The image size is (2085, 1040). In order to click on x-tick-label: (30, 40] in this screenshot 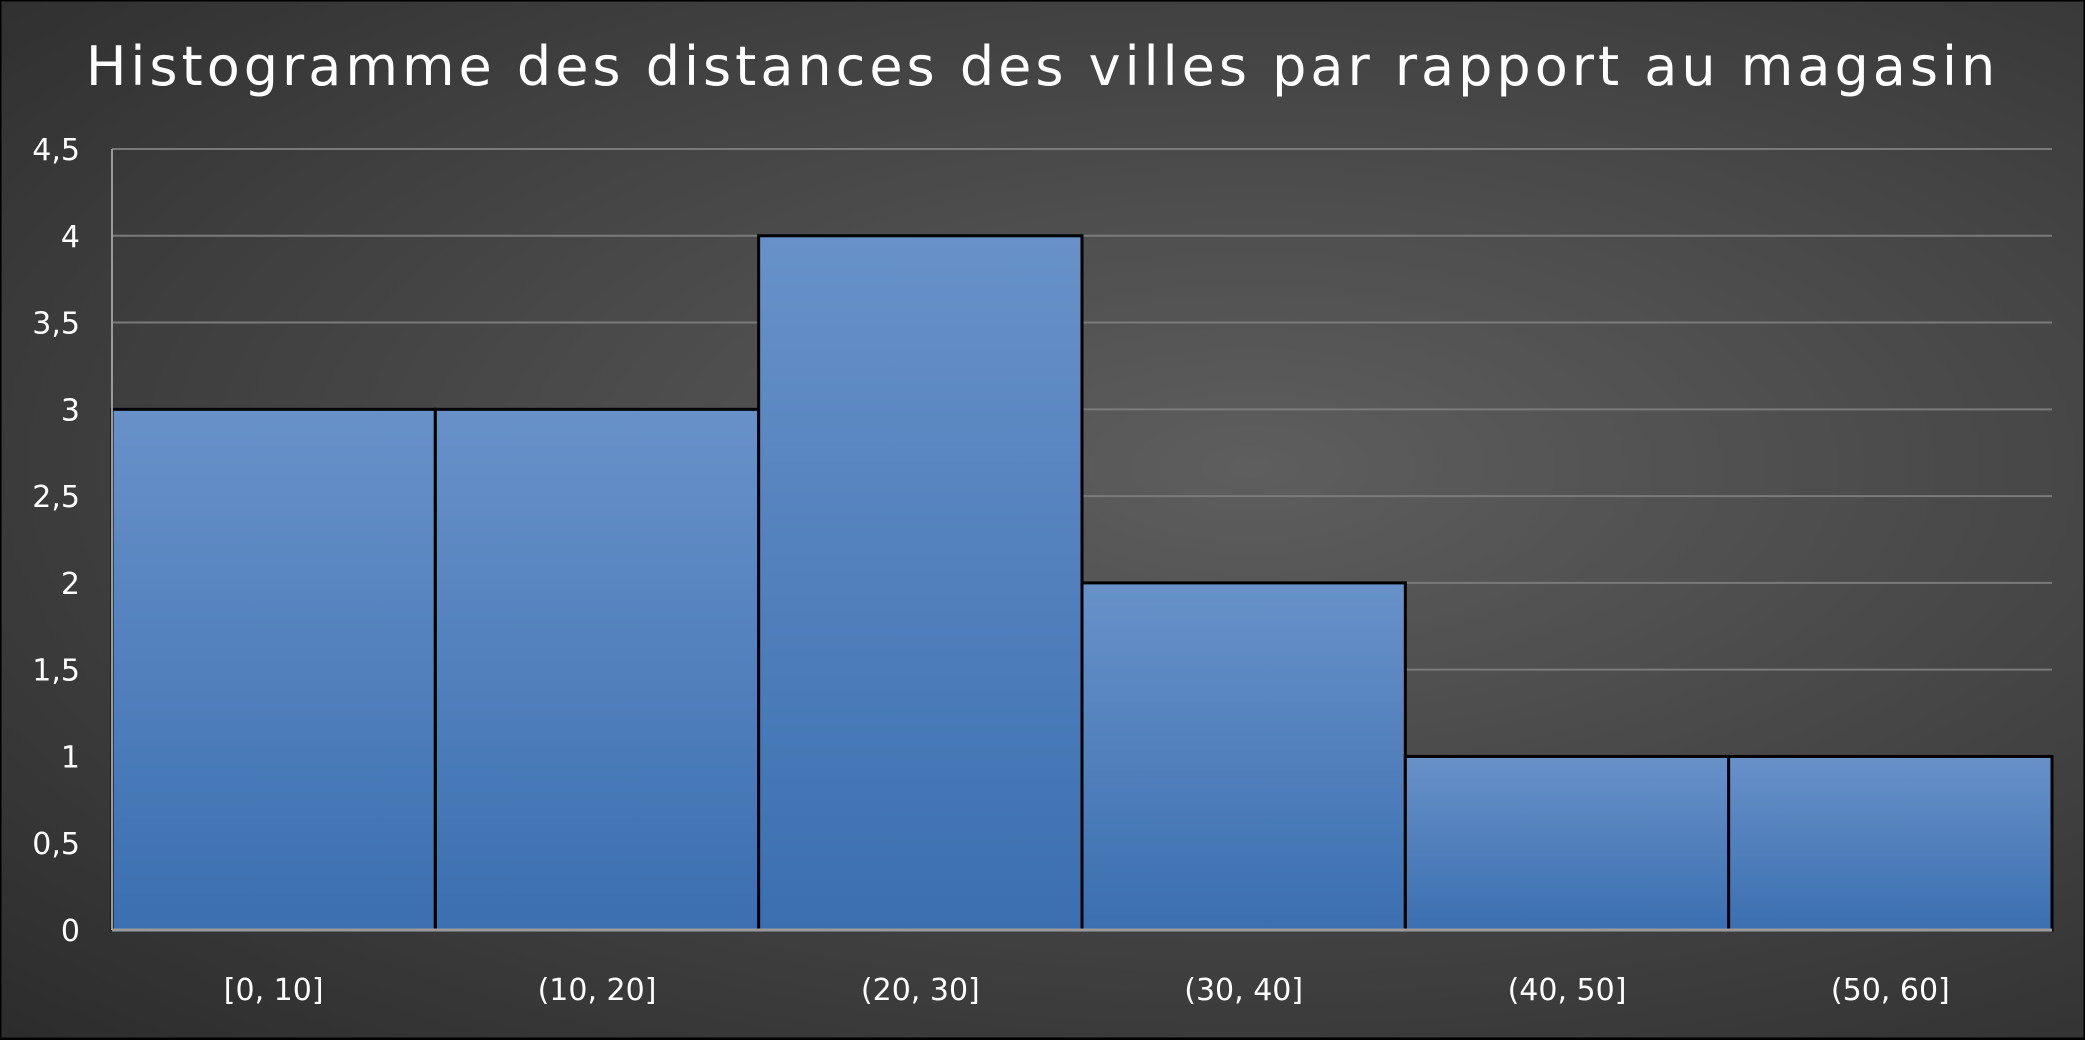, I will do `click(1243, 990)`.